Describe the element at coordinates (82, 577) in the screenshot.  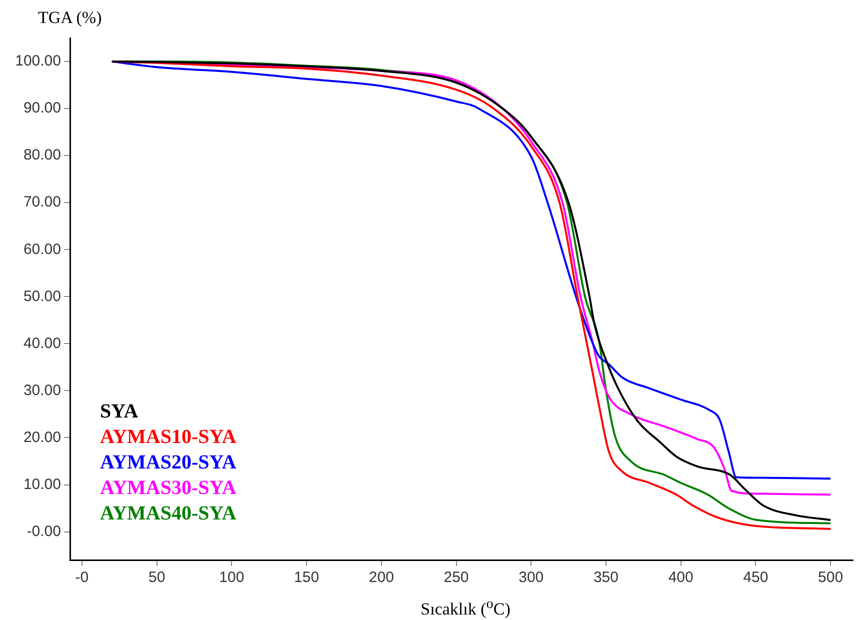
I see `x-tick-label: -0` at that location.